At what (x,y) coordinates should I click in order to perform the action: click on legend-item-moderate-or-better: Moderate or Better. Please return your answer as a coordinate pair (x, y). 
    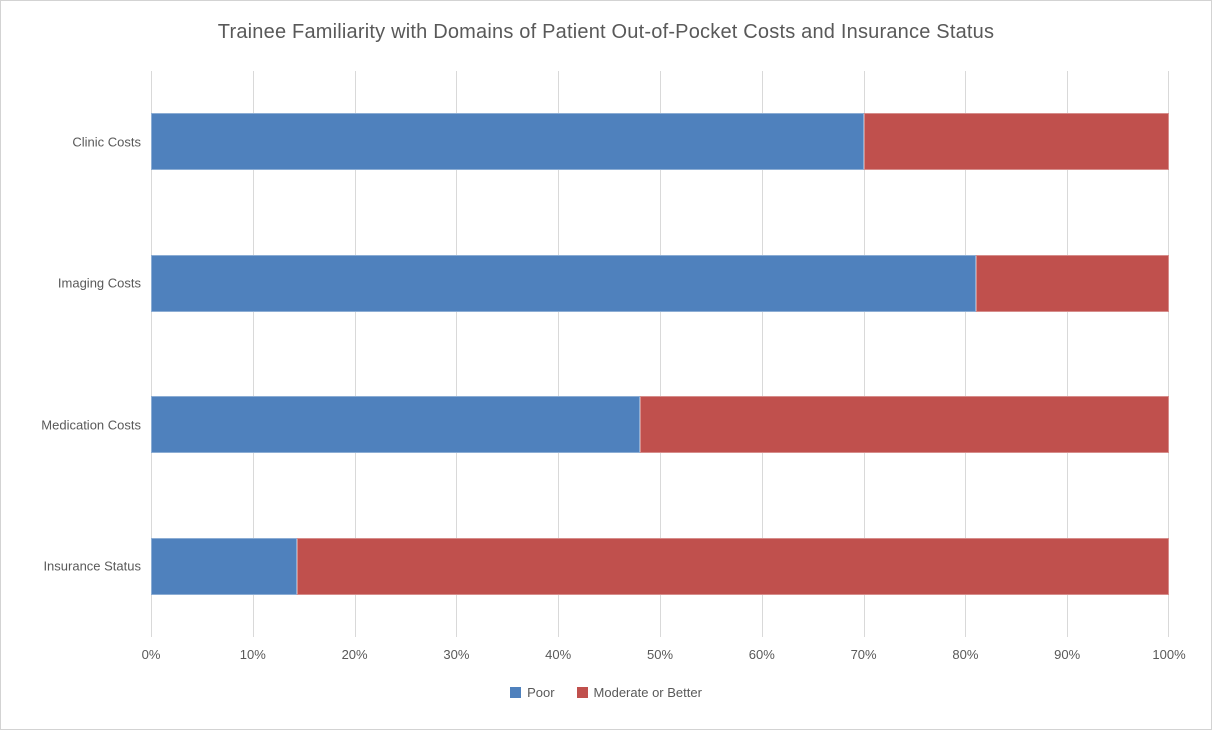
    Looking at the image, I should click on (639, 692).